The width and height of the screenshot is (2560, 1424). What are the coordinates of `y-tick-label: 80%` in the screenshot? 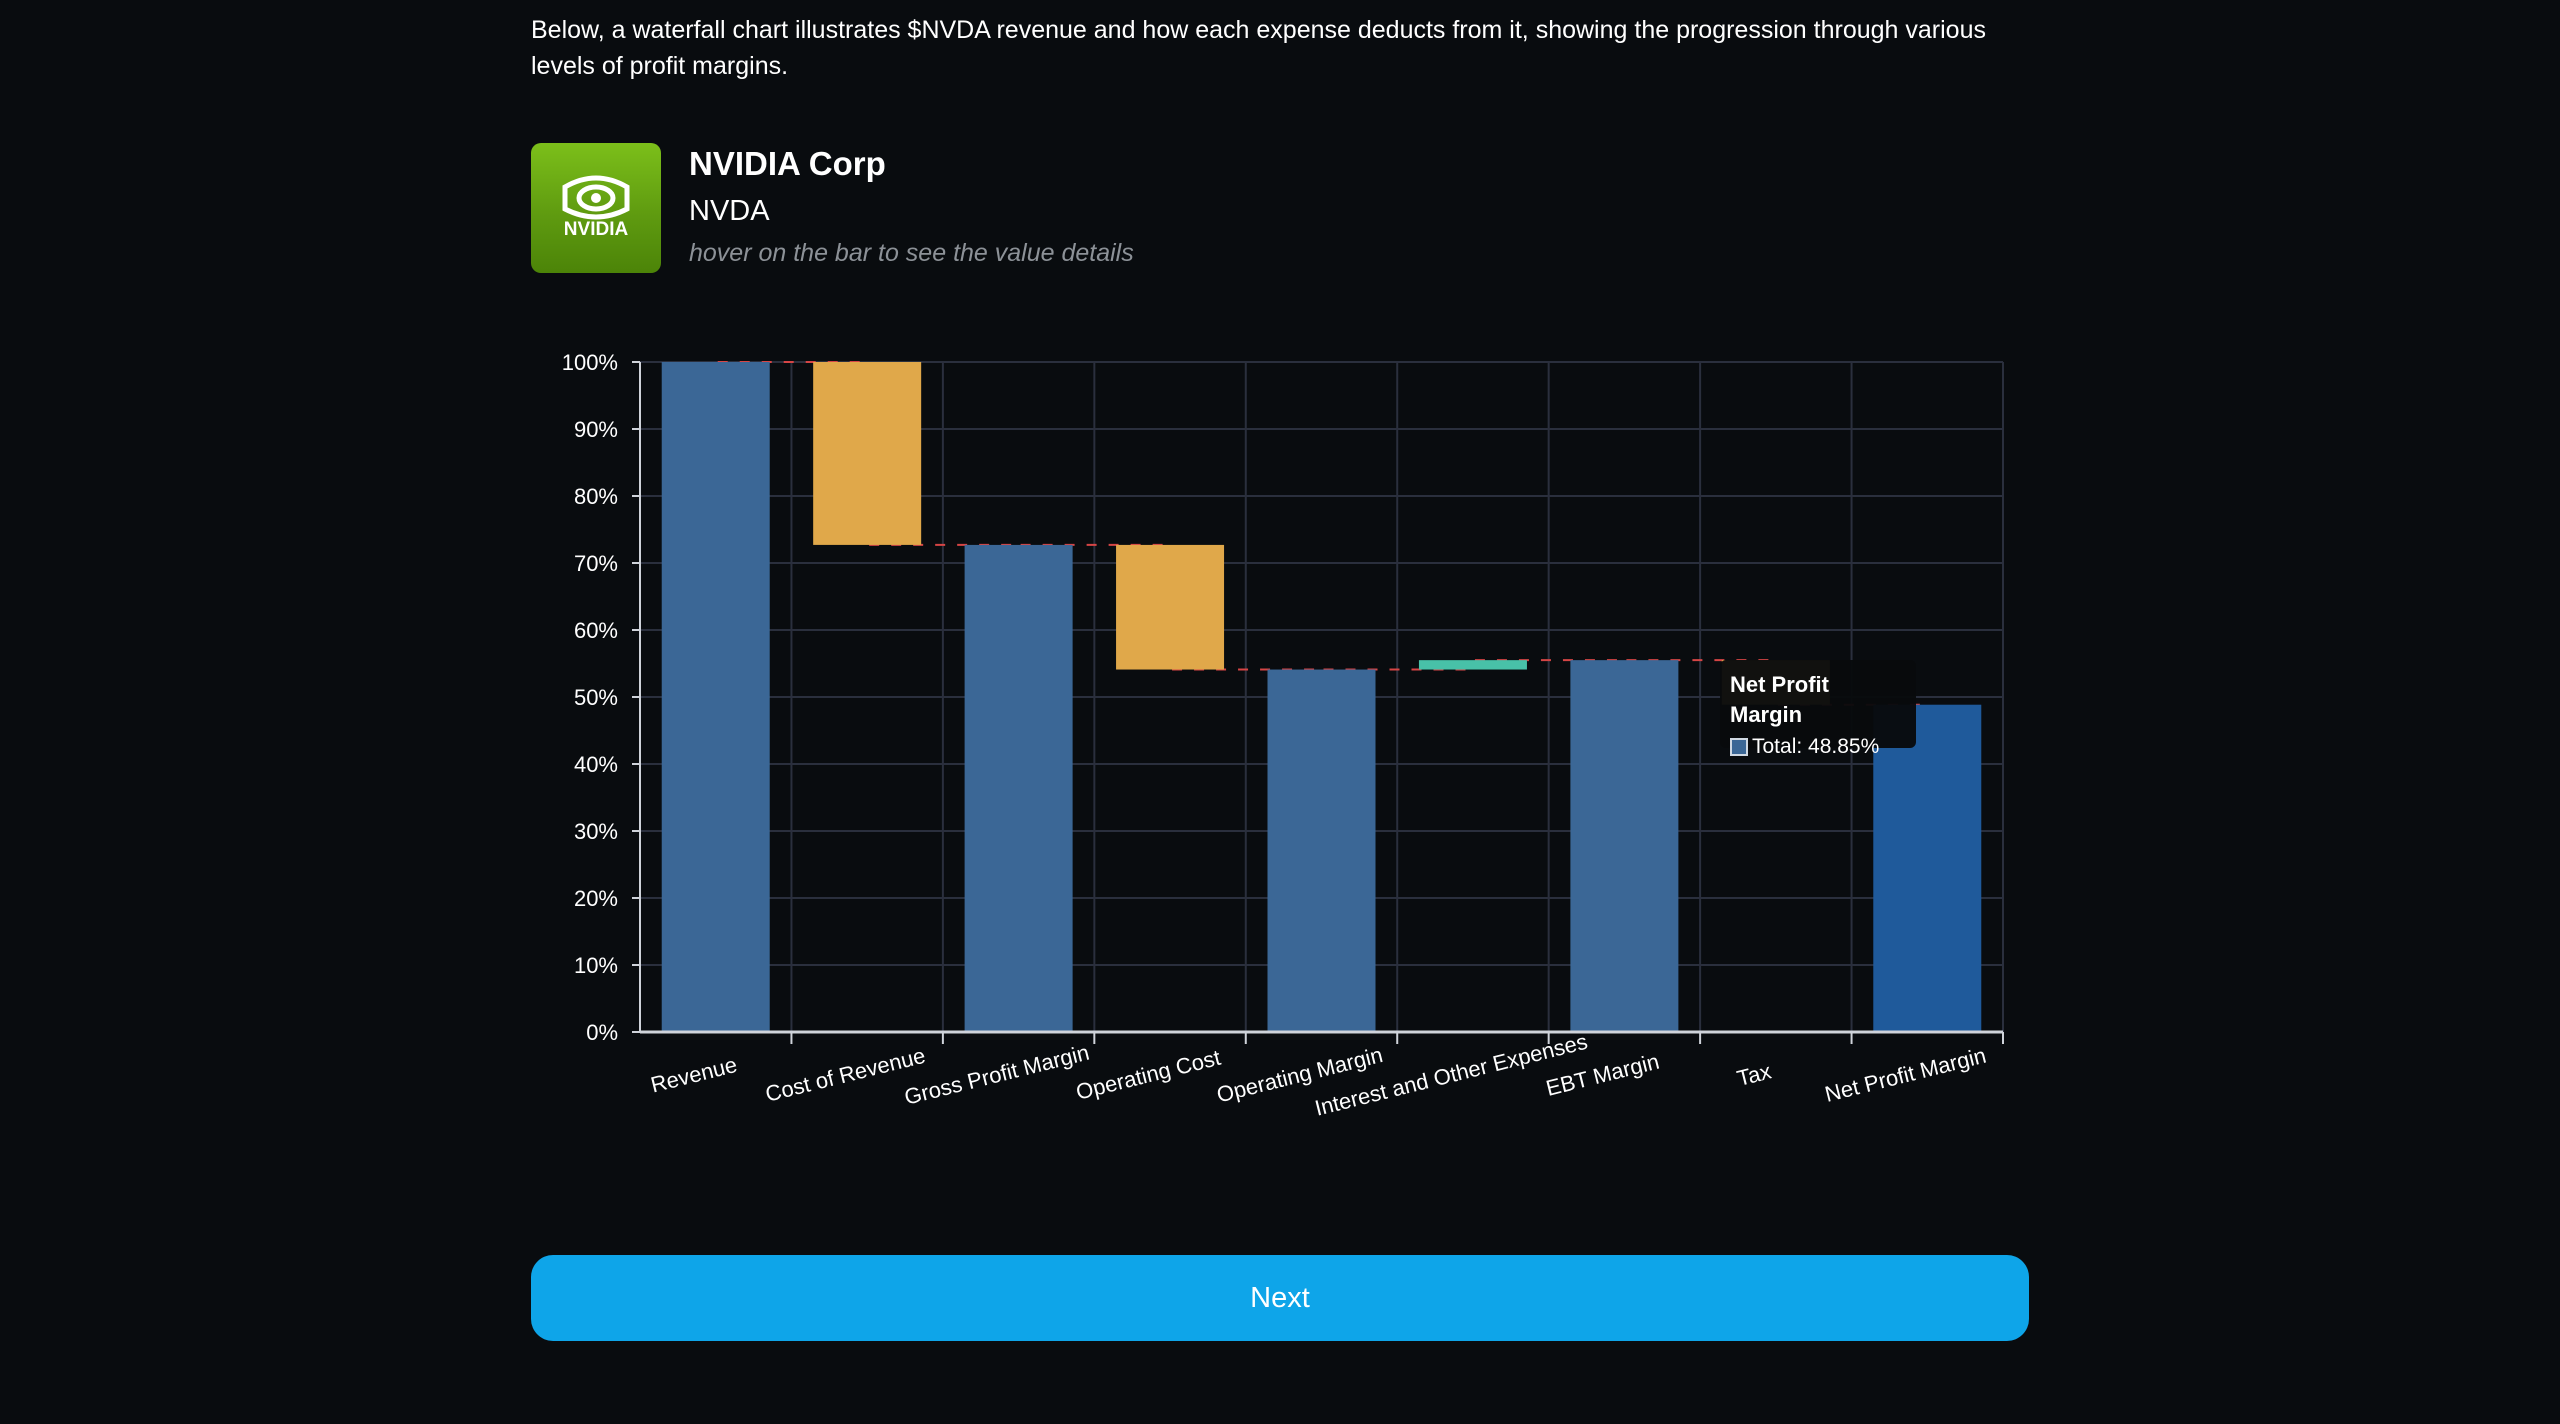 It's located at (596, 496).